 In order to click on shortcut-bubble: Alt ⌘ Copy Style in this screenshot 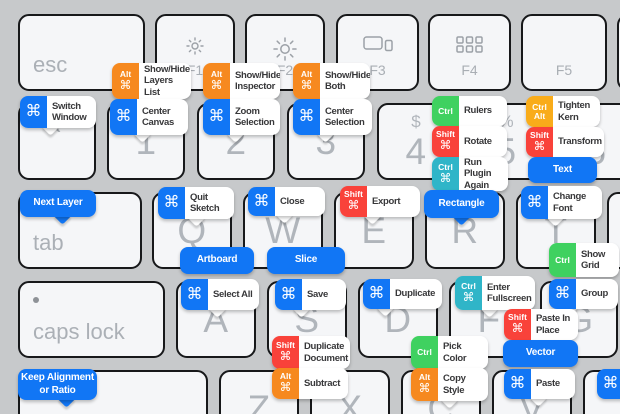, I will do `click(449, 384)`.